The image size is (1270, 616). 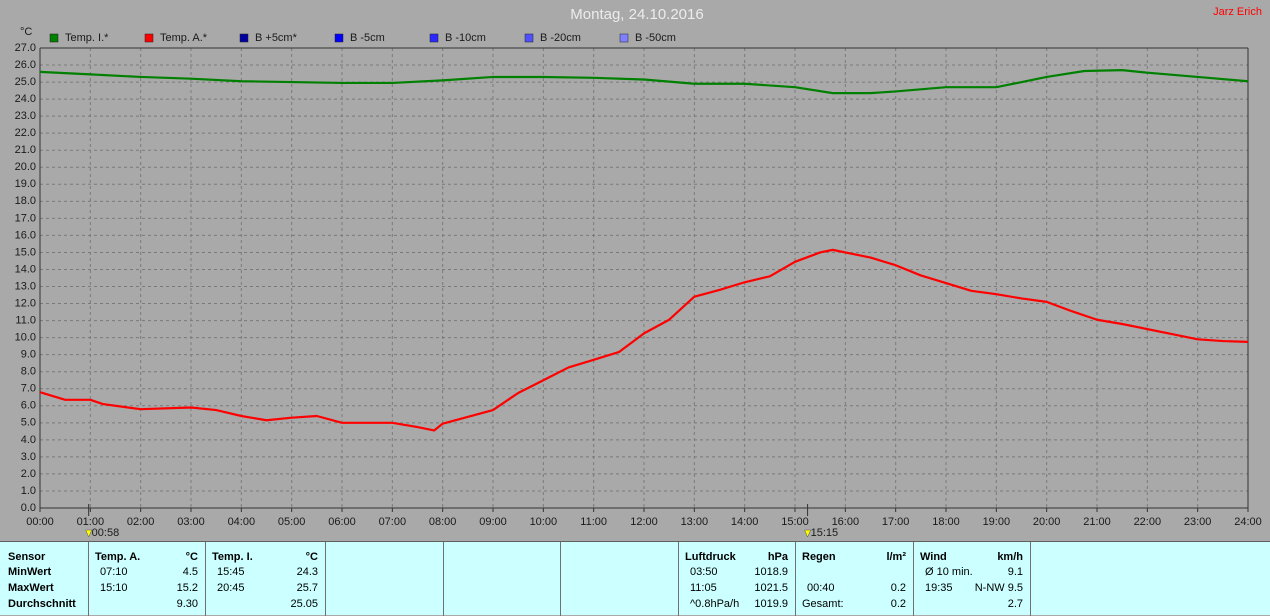 I want to click on marker-label: 15:15, so click(x=825, y=533).